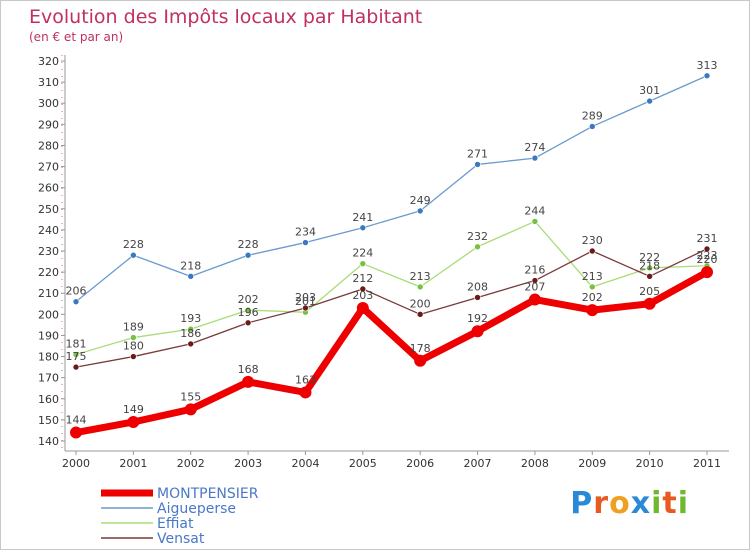 The width and height of the screenshot is (750, 550). Describe the element at coordinates (48, 61) in the screenshot. I see `y-tick-label: 320` at that location.